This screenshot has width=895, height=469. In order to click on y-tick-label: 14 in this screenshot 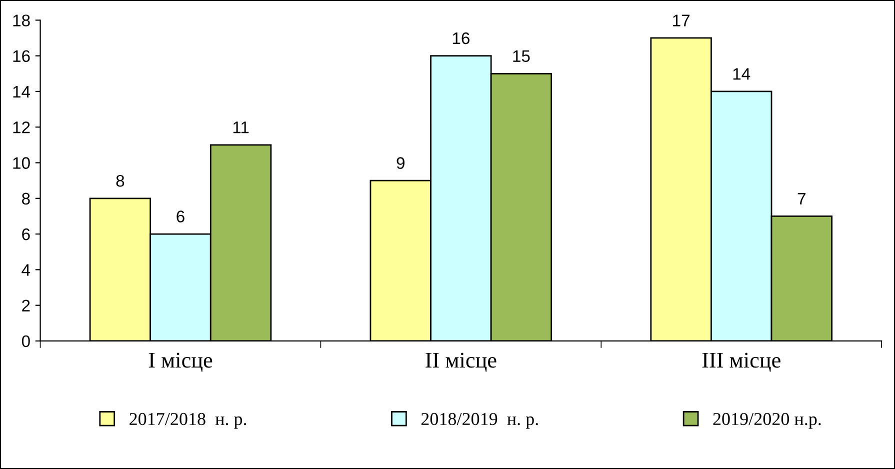, I will do `click(21, 92)`.